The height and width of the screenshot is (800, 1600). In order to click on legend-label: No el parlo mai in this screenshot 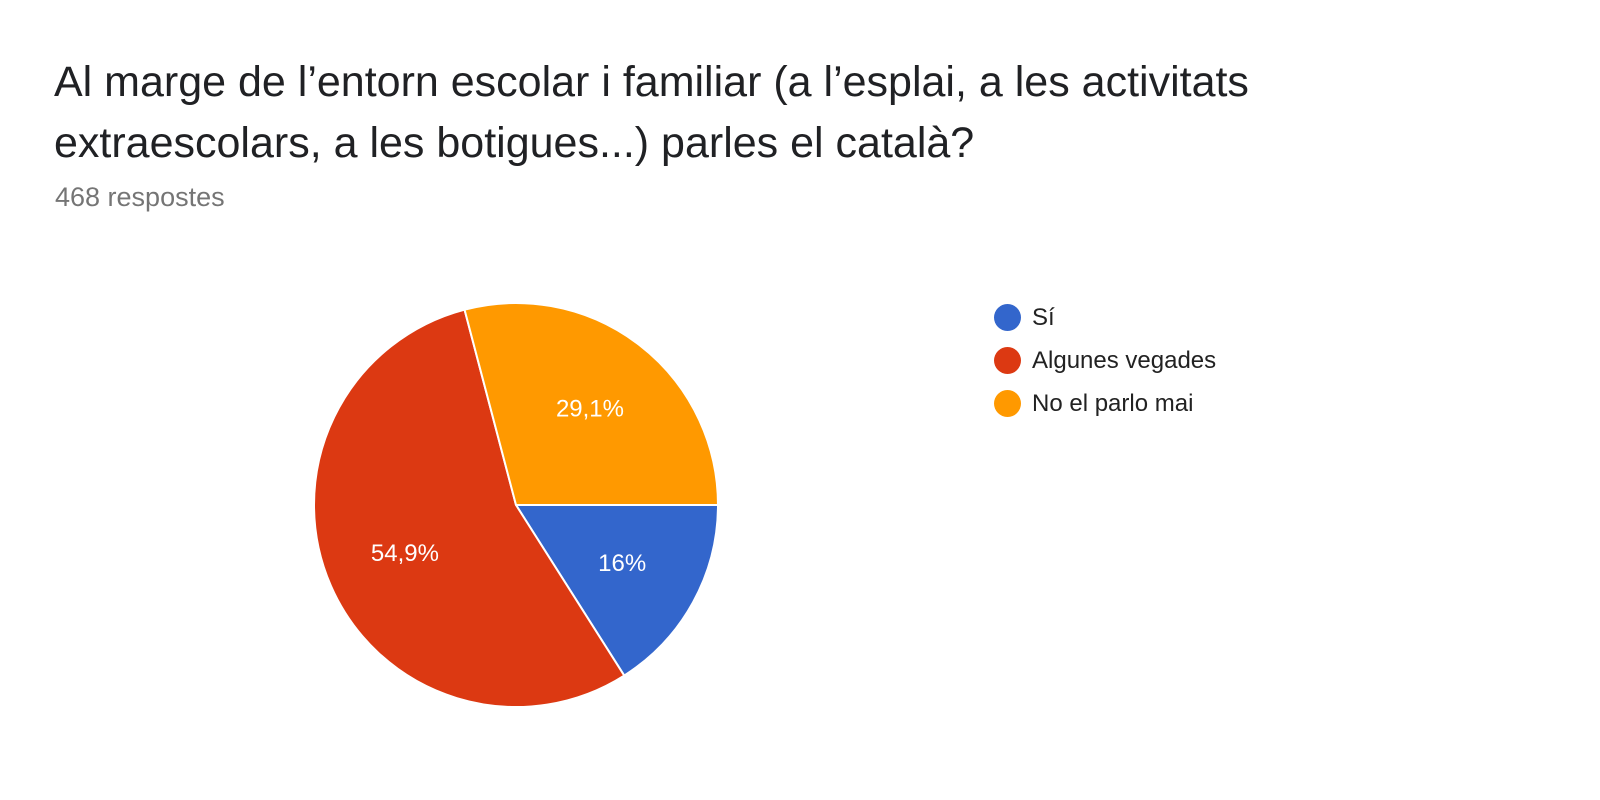, I will do `click(1113, 403)`.